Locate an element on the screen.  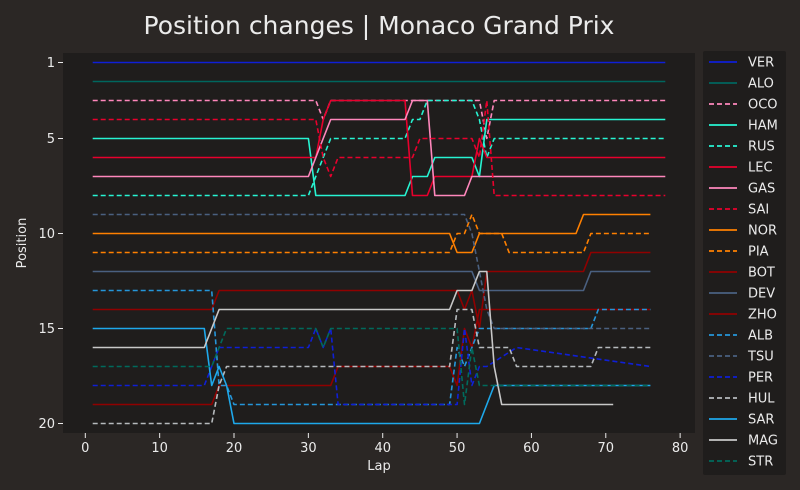
x-tick-label: 80 is located at coordinates (680, 448).